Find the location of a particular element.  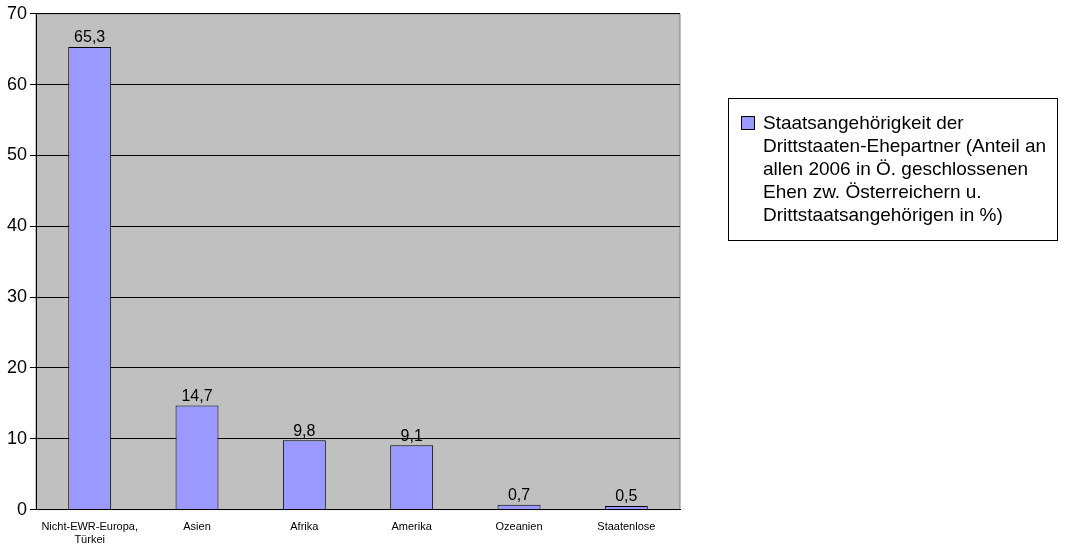

x-tick-label: Ozeanien is located at coordinates (519, 526).